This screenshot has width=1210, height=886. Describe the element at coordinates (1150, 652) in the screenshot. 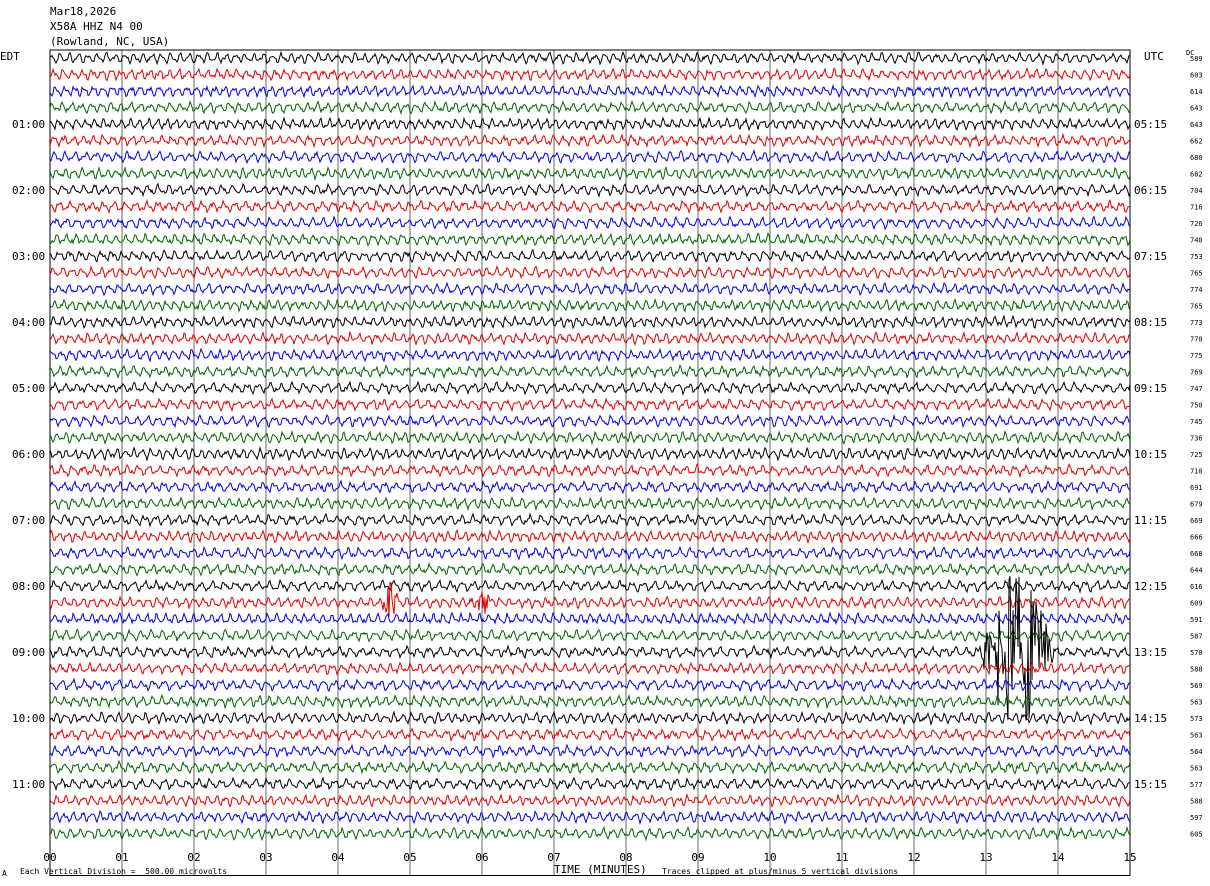

I see `utc-label-1315: 13:15` at that location.